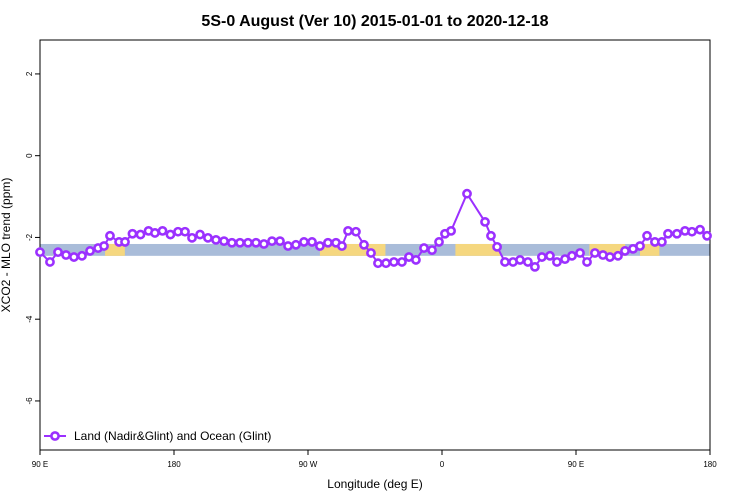 Image resolution: width=750 pixels, height=500 pixels. What do you see at coordinates (29, 401) in the screenshot?
I see `y-tick-label: -6` at bounding box center [29, 401].